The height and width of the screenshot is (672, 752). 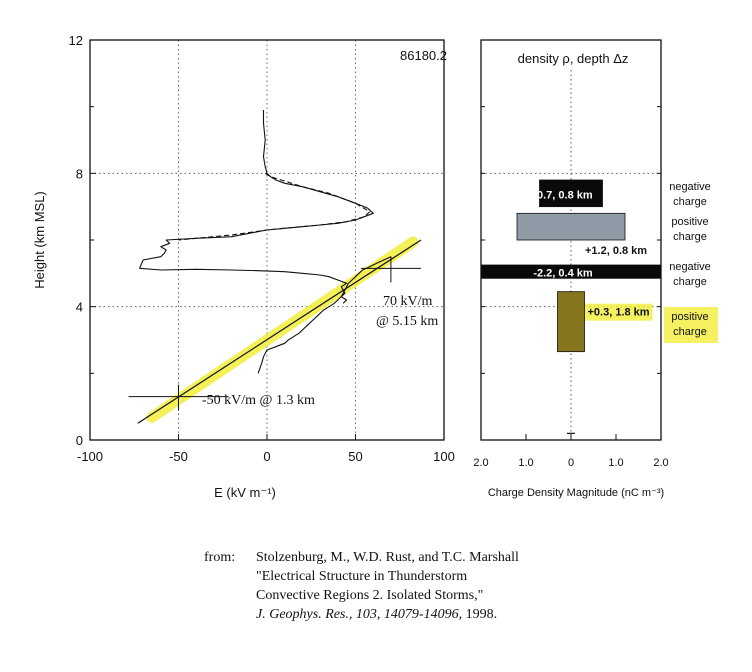 I want to click on citation-title-line2: Convective Regions 2. Isolated Storms,", so click(x=370, y=595).